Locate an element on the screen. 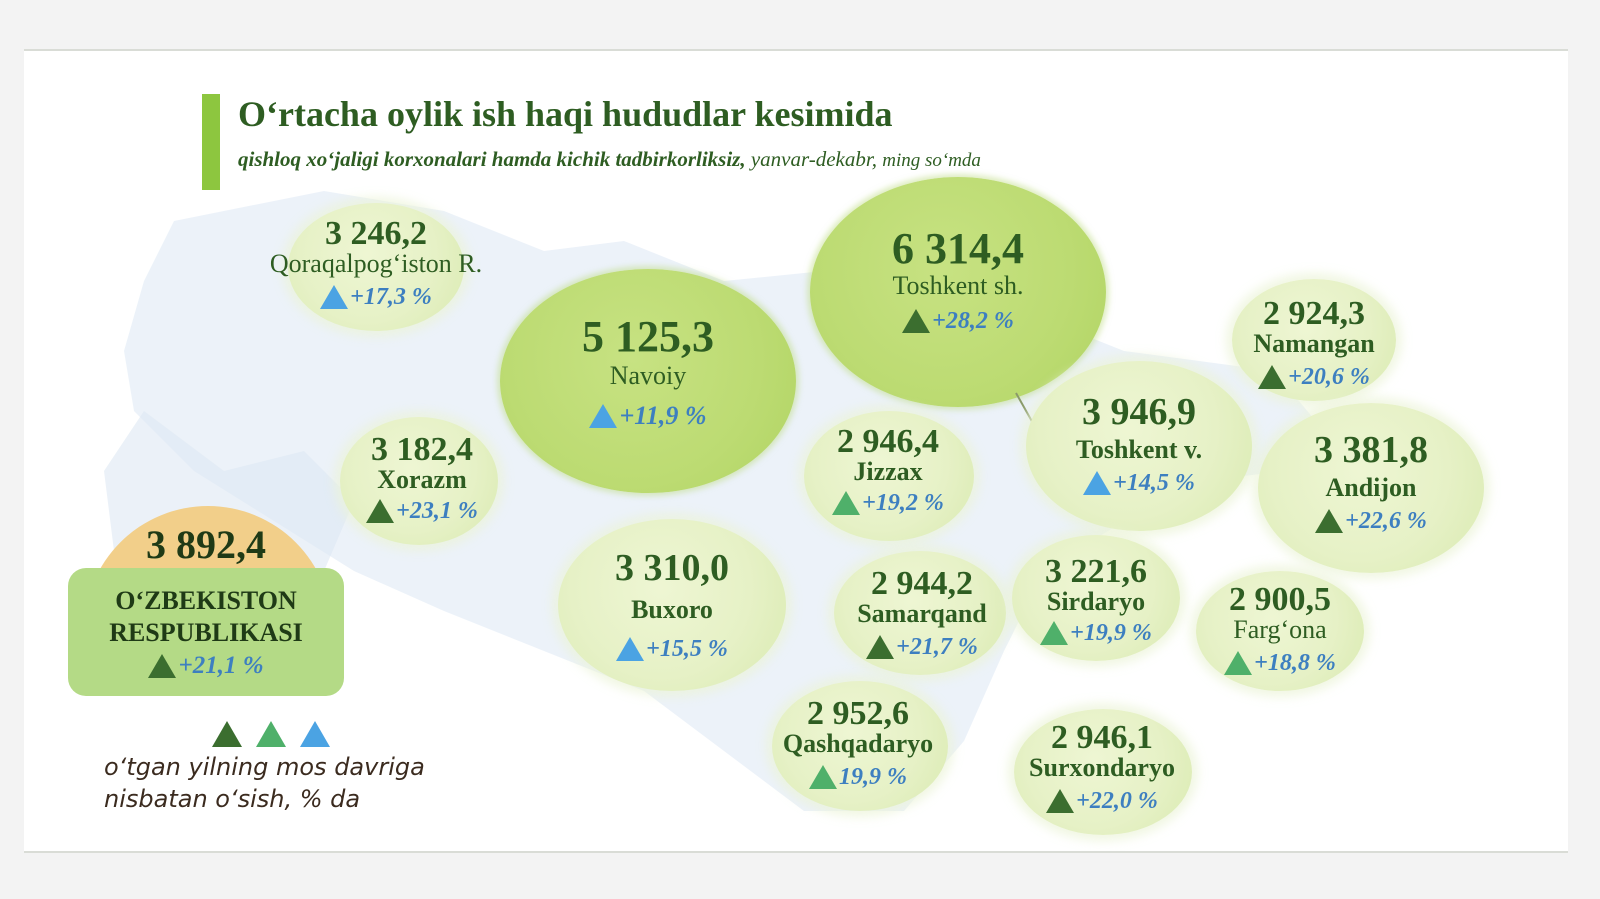 This screenshot has height=899, width=1600. region-growth-value: +28,2 % is located at coordinates (973, 321).